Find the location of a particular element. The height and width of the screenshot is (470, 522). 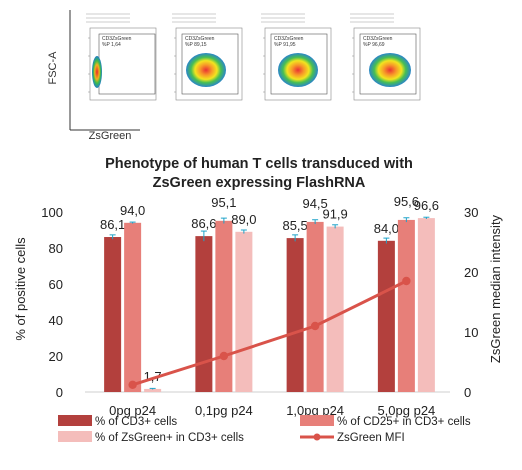

x-tick-label: 5,0pg p24 is located at coordinates (406, 410).